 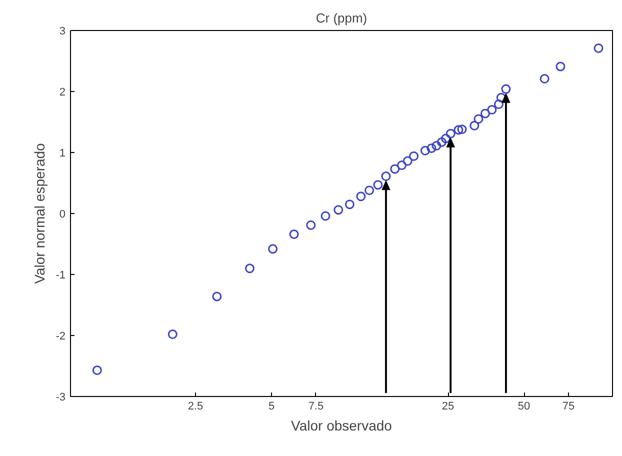 What do you see at coordinates (61, 336) in the screenshot?
I see `y-tick-label: -2` at bounding box center [61, 336].